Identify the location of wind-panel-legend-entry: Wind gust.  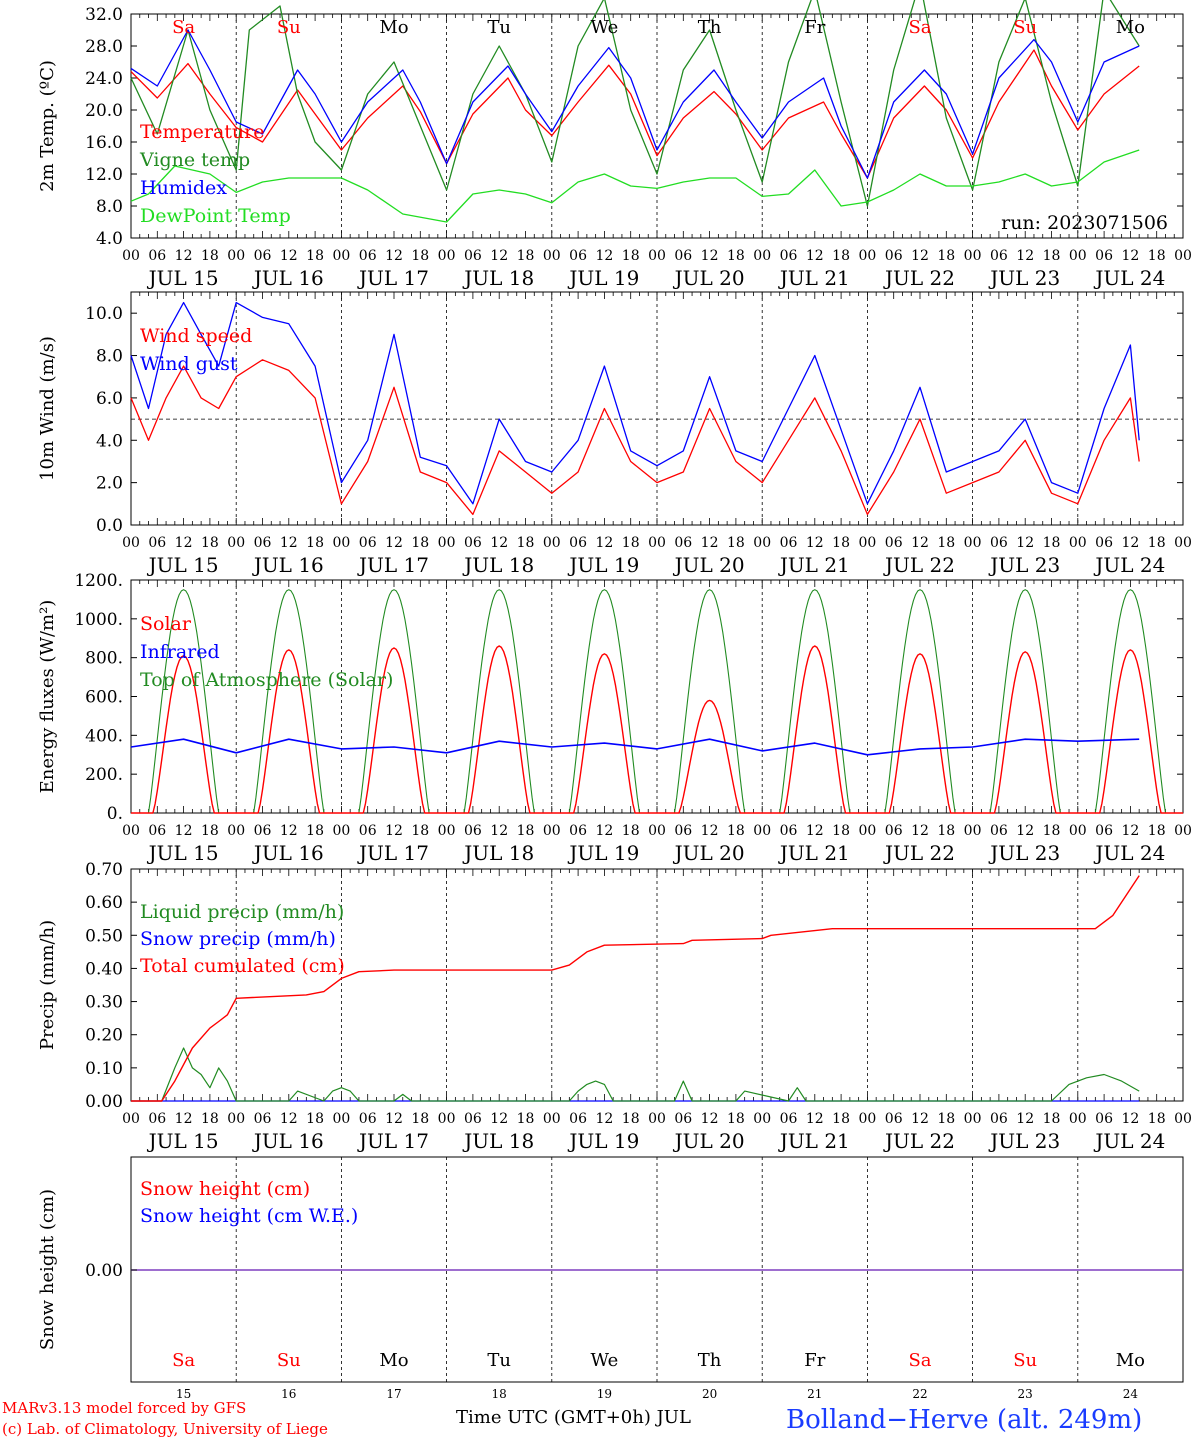
(189, 364).